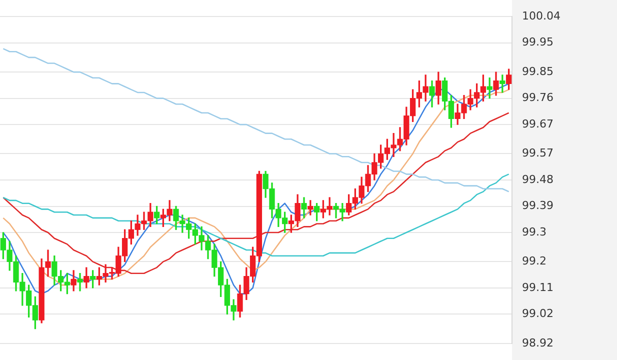 This screenshot has width=617, height=360. Describe the element at coordinates (538, 205) in the screenshot. I see `y-tick-label: 99.39` at that location.